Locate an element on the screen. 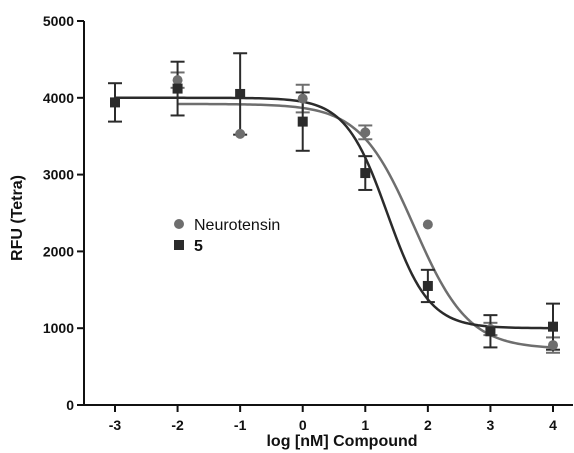 The width and height of the screenshot is (574, 453). legend-marker-neurotensin is located at coordinates (179, 224).